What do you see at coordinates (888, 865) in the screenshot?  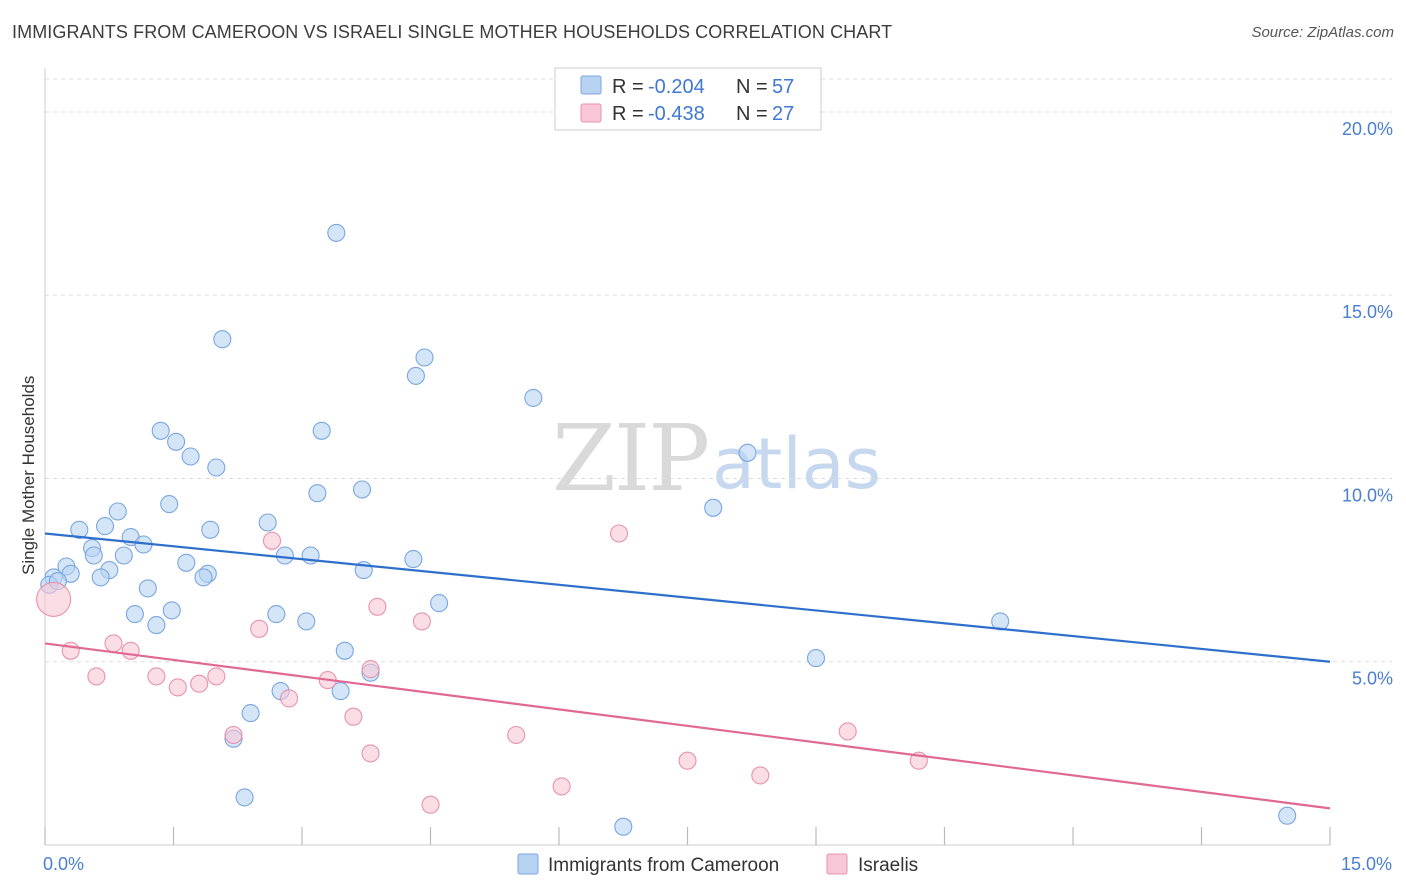 I see `bottom-legend-label-israelis: Israelis` at bounding box center [888, 865].